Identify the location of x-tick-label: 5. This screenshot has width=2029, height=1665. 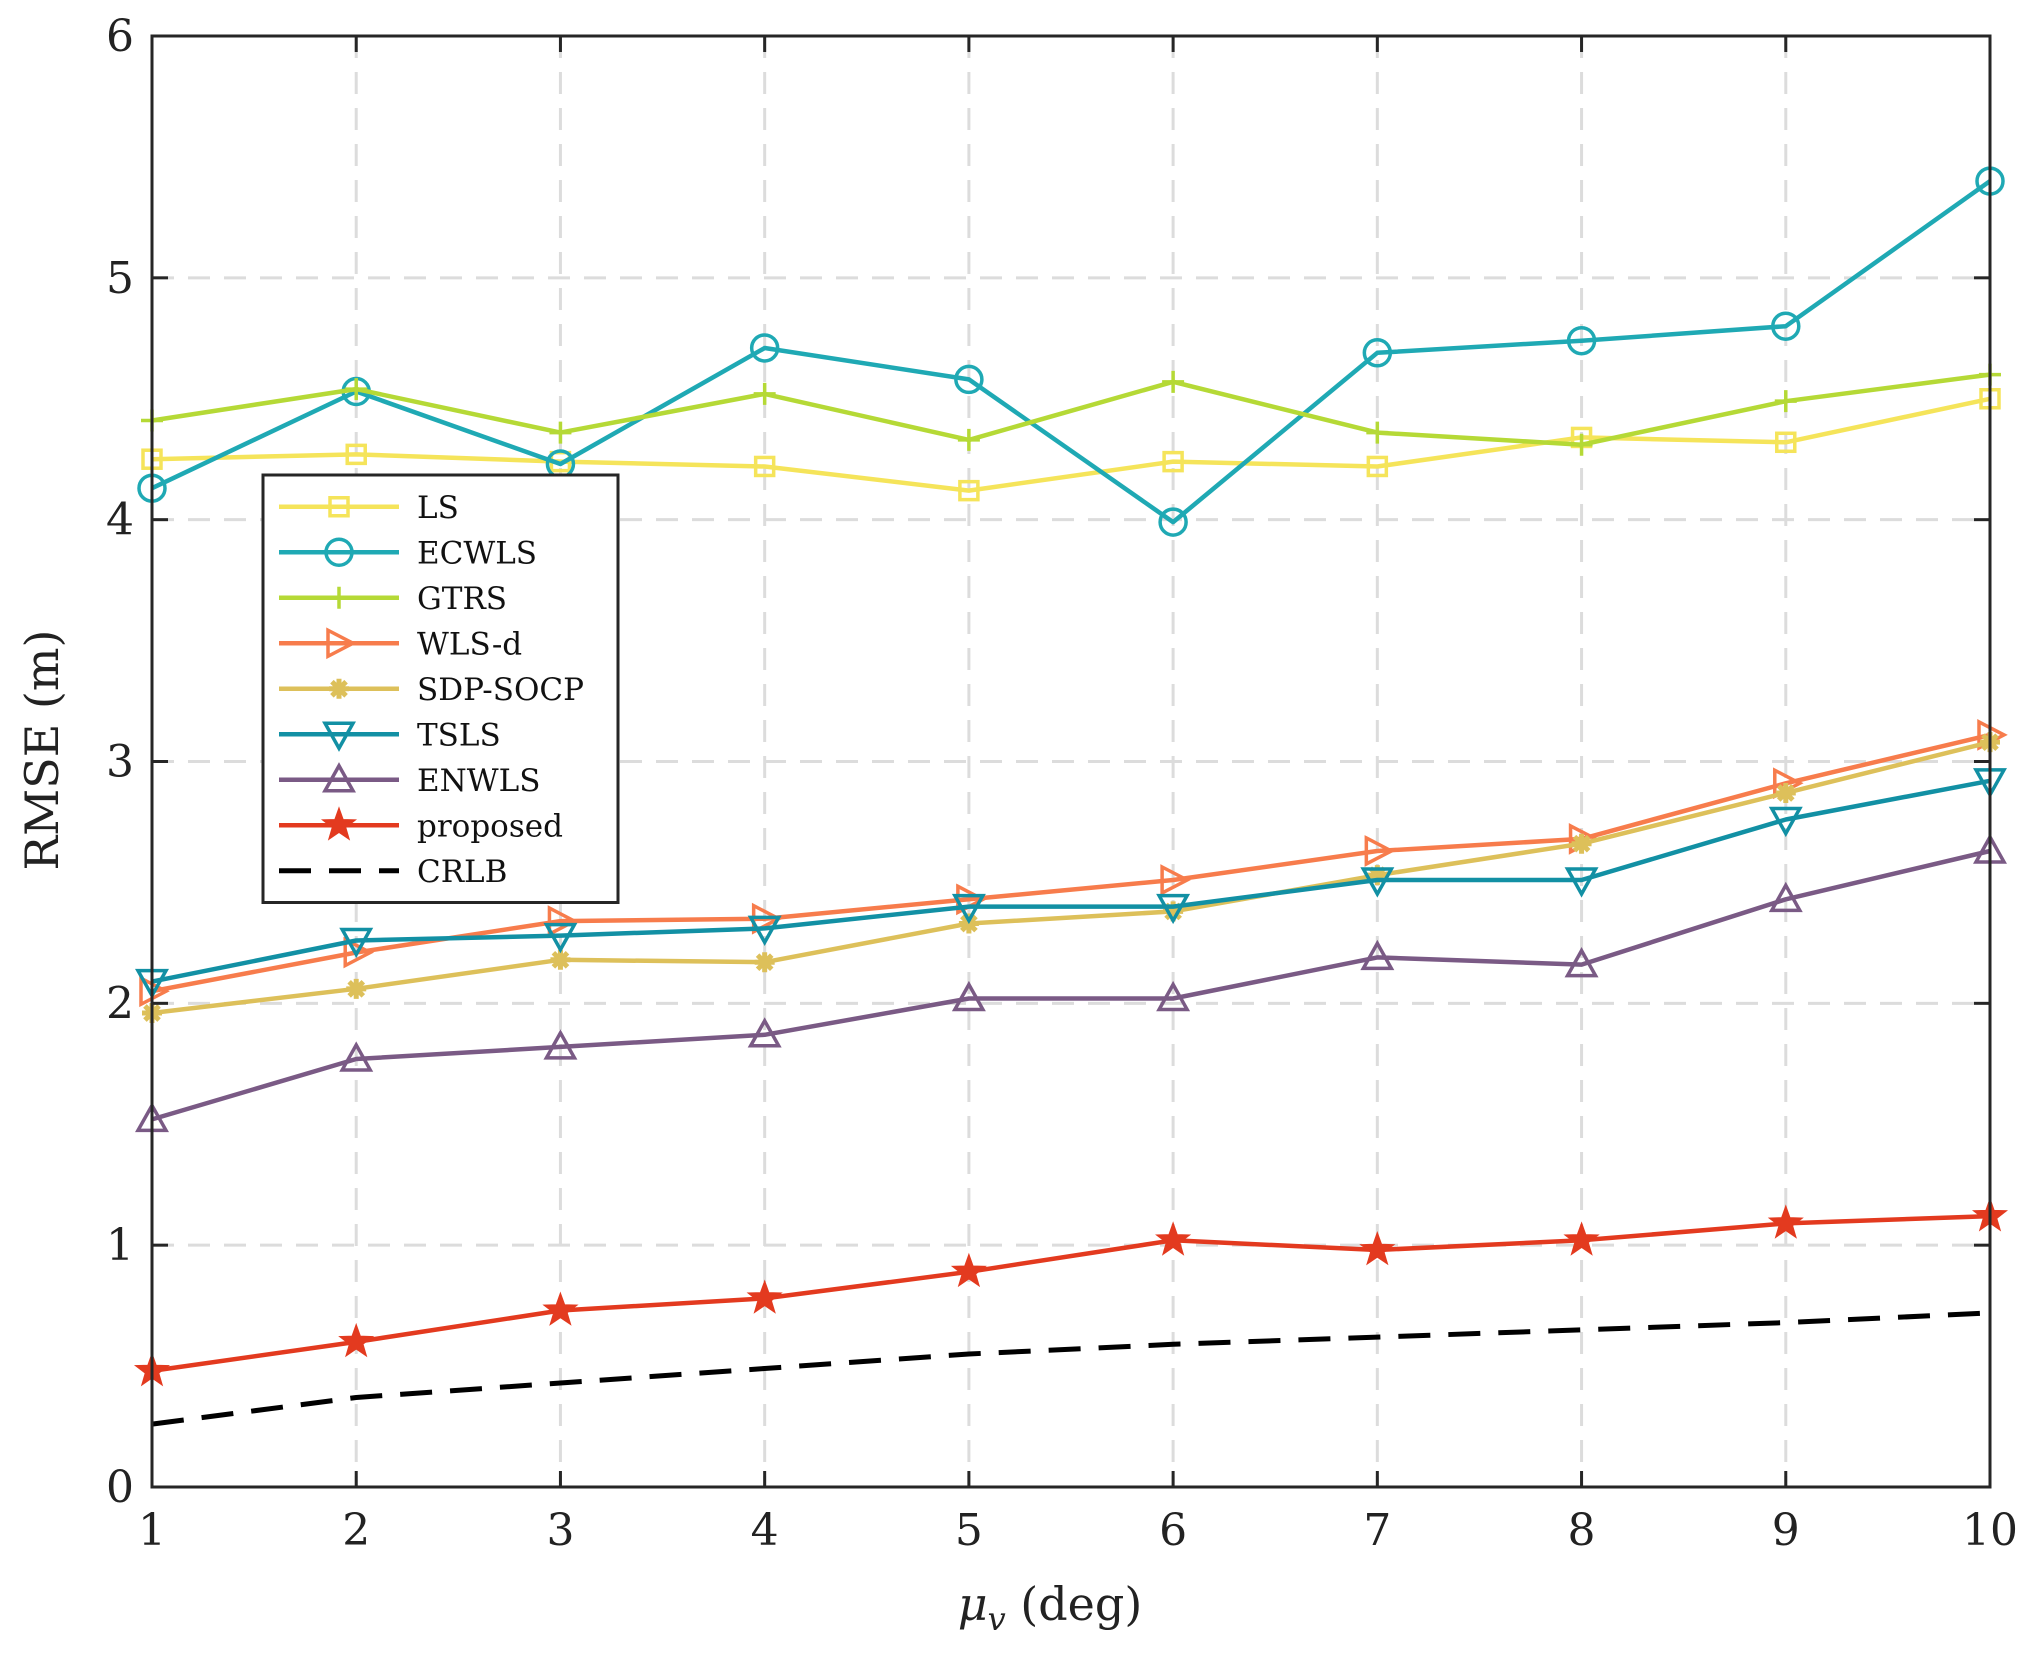
(969, 1530).